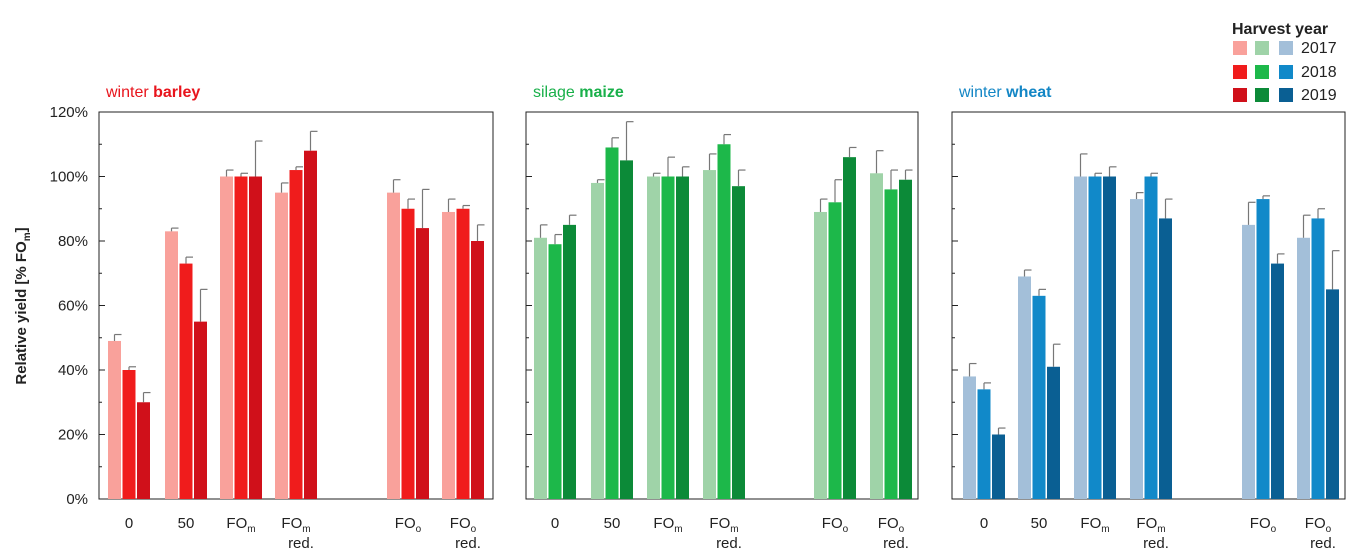  Describe the element at coordinates (1240, 48) in the screenshot. I see `legend-swatch-barley-2017` at that location.